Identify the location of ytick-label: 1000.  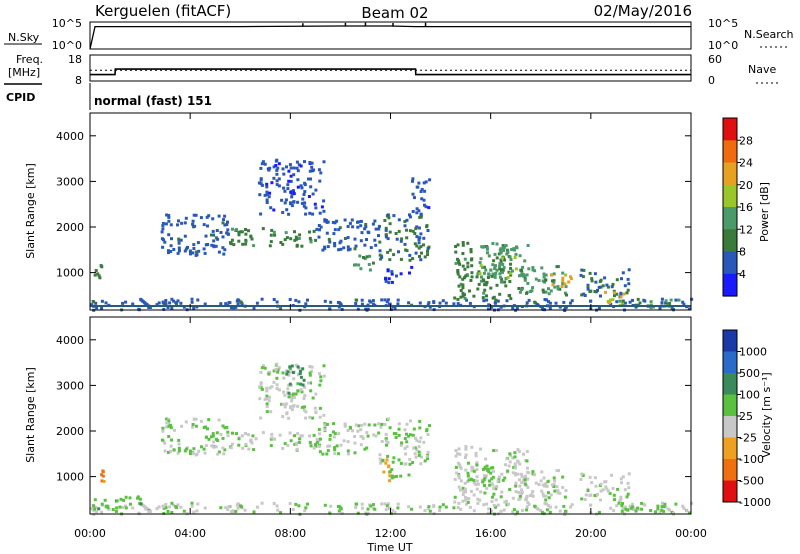
(70, 273).